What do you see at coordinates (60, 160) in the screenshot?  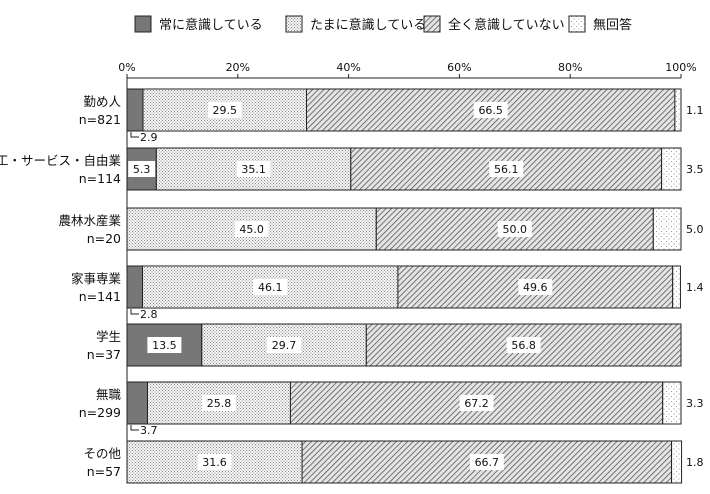 I see `category-label-2: 商工・サービス・自由業` at bounding box center [60, 160].